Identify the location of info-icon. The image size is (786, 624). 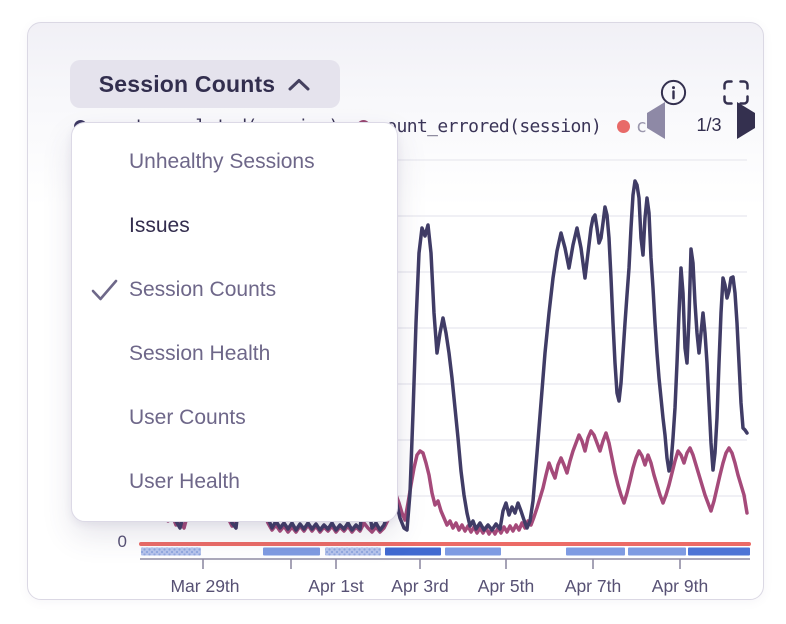
(673, 92).